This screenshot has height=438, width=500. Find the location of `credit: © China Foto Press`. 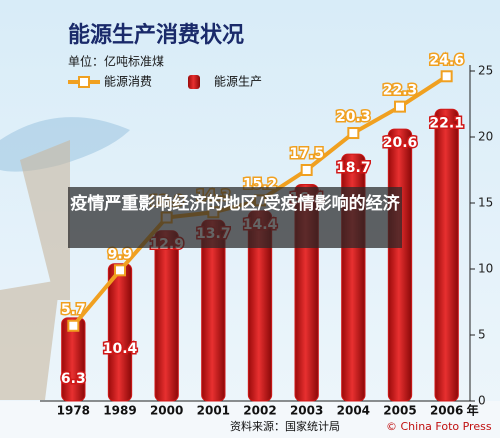

credit: © China Foto Press is located at coordinates (439, 426).